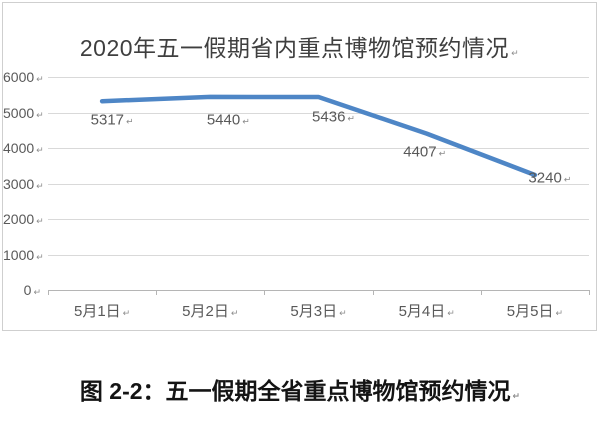 Image resolution: width=600 pixels, height=440 pixels. I want to click on x-axis-tick-label: 5月2日 ↵, so click(210, 310).